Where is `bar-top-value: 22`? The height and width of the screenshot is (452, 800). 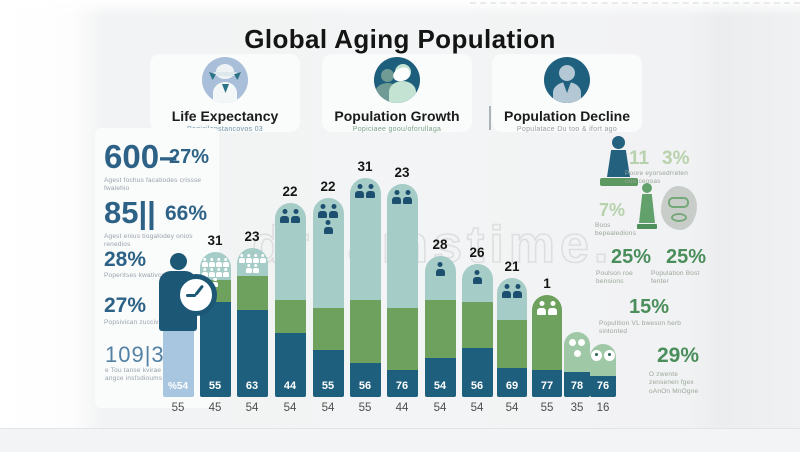 bar-top-value: 22 is located at coordinates (290, 191).